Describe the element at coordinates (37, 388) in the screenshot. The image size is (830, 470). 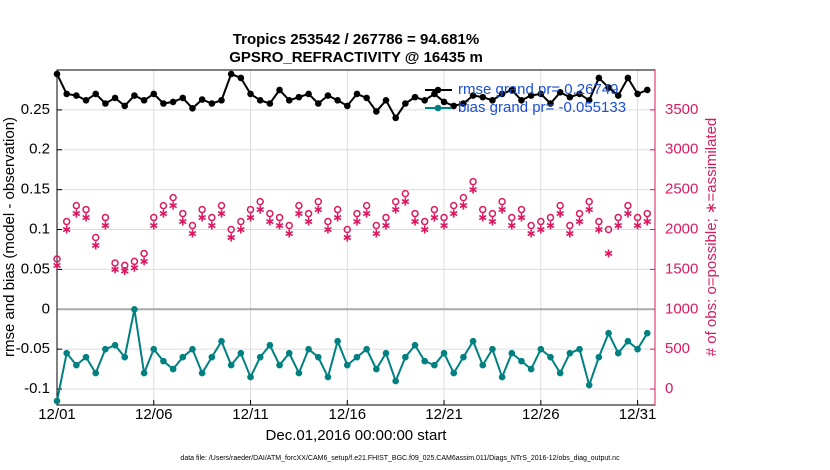
I see `y-tick-label: -0.1` at that location.